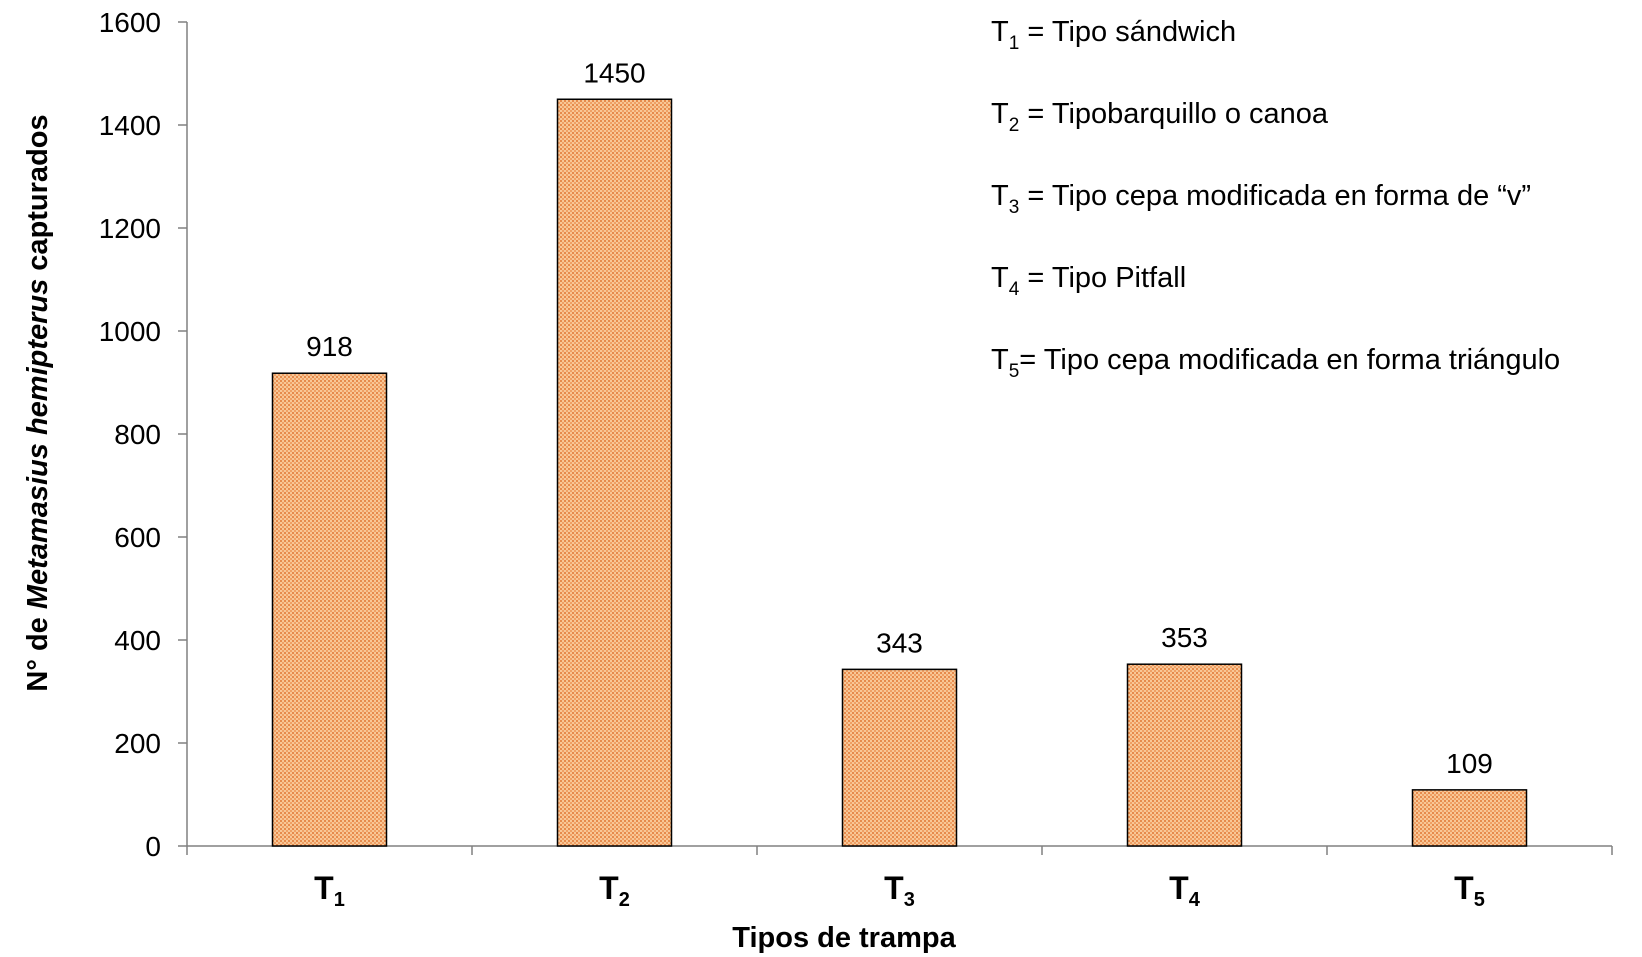 This screenshot has height=957, width=1642. Describe the element at coordinates (1185, 890) in the screenshot. I see `x-tick-label-4: T4` at that location.